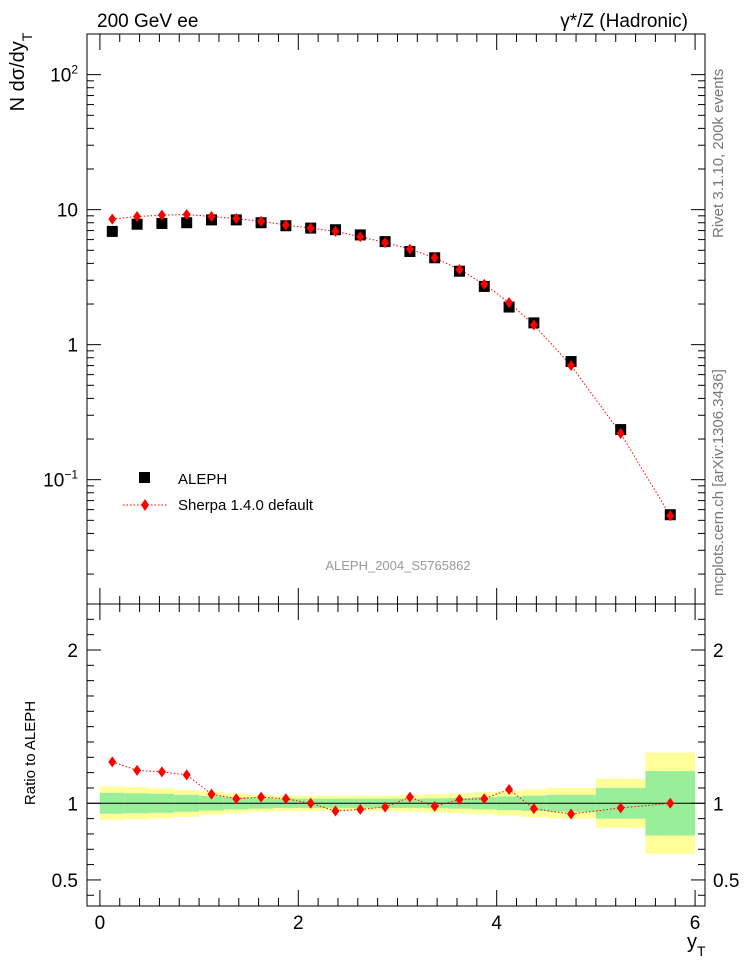 The height and width of the screenshot is (972, 746). What do you see at coordinates (100, 923) in the screenshot?
I see `x-tick-label: 0` at bounding box center [100, 923].